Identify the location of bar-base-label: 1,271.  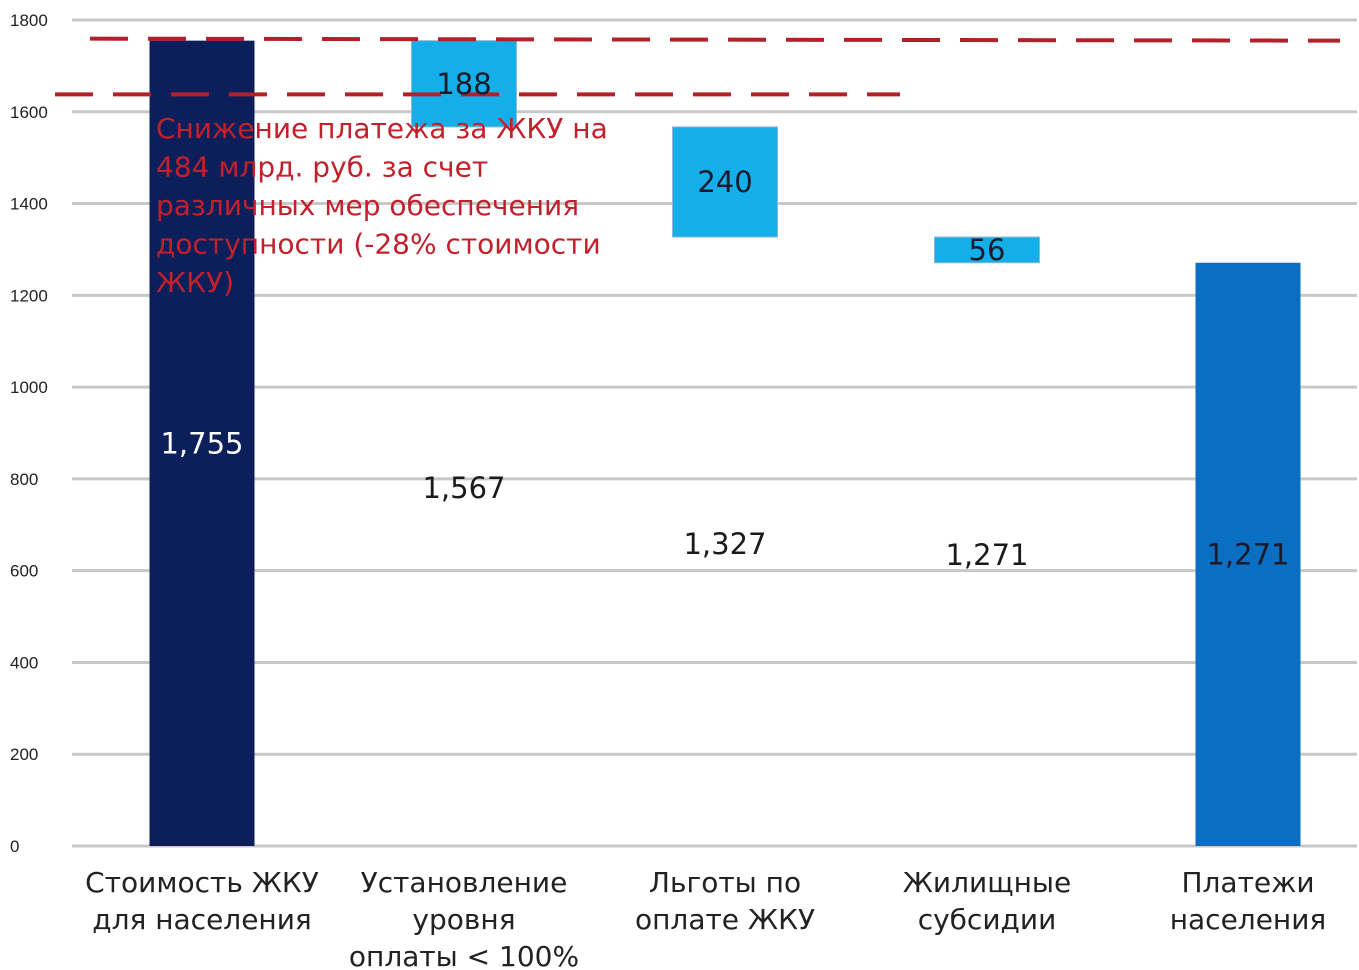
(986, 555).